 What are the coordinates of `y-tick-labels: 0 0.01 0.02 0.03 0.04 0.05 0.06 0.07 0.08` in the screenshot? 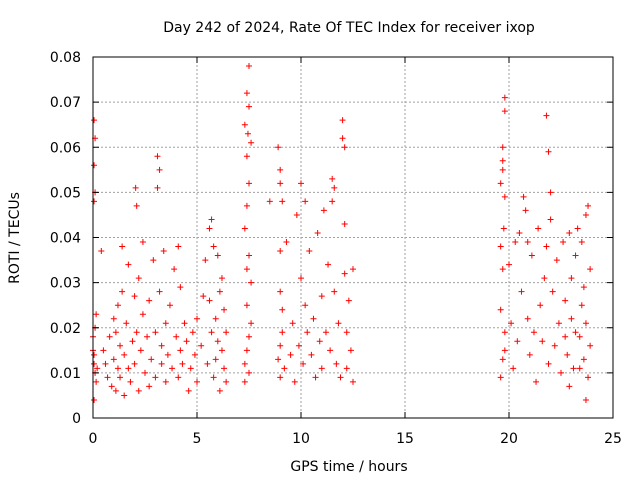 It's located at (65, 238).